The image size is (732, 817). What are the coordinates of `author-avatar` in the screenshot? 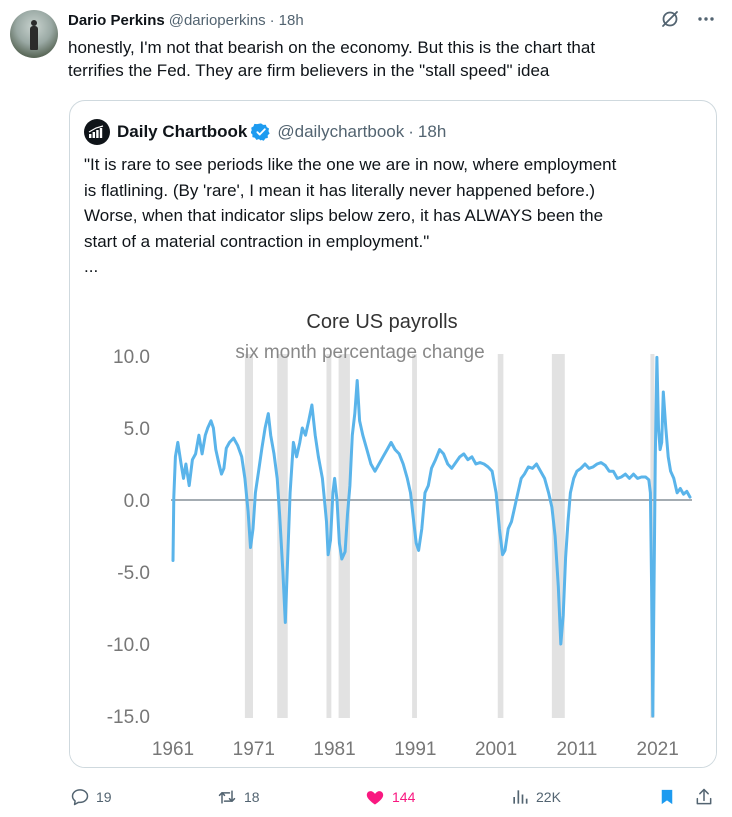 It's located at (34, 34).